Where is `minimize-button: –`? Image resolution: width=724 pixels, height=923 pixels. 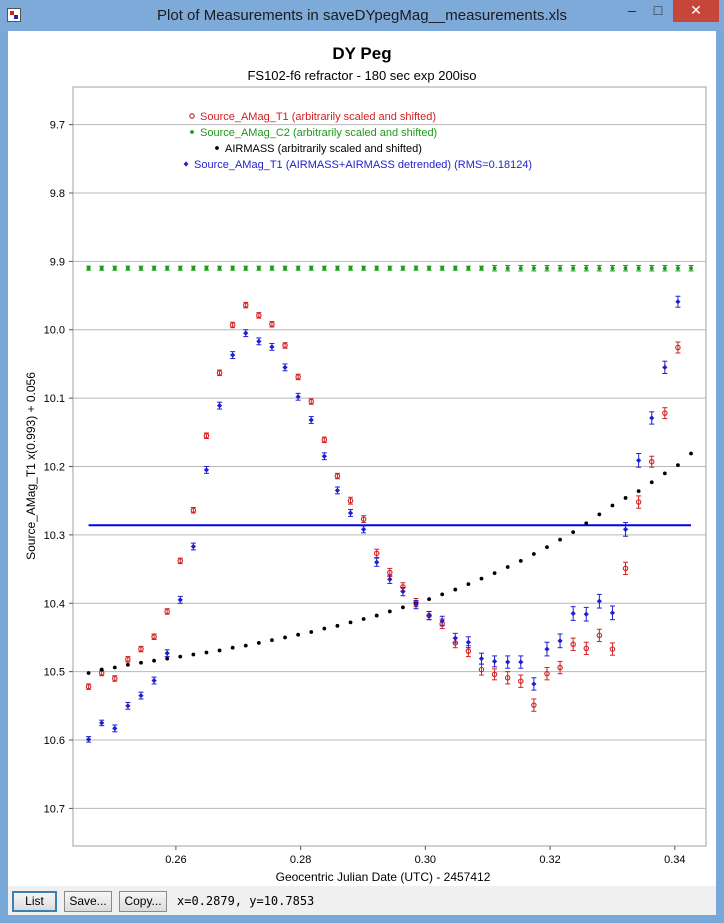 minimize-button: – is located at coordinates (632, 10).